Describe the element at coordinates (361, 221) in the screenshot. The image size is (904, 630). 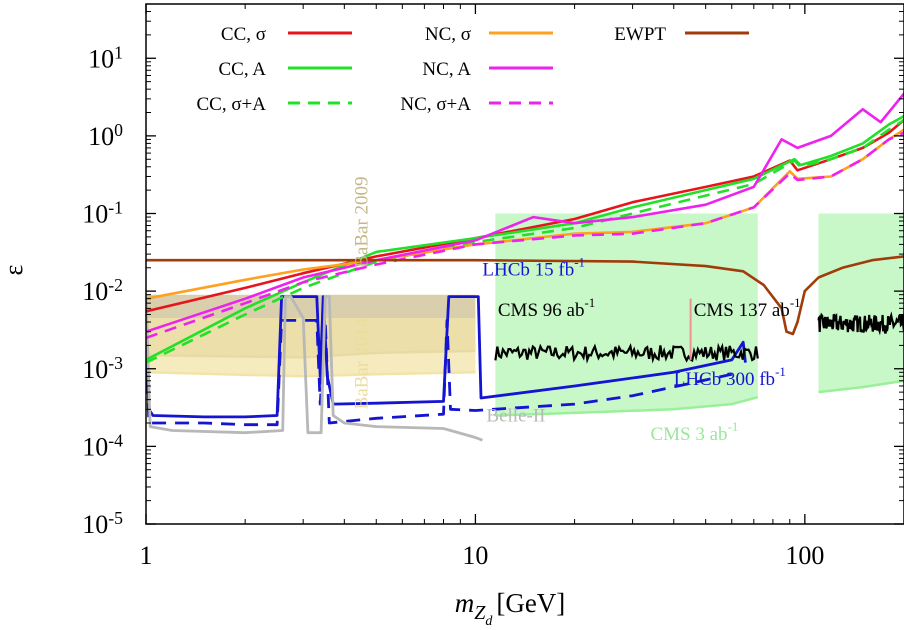
I see `annotation-0: BaBar 2009` at that location.